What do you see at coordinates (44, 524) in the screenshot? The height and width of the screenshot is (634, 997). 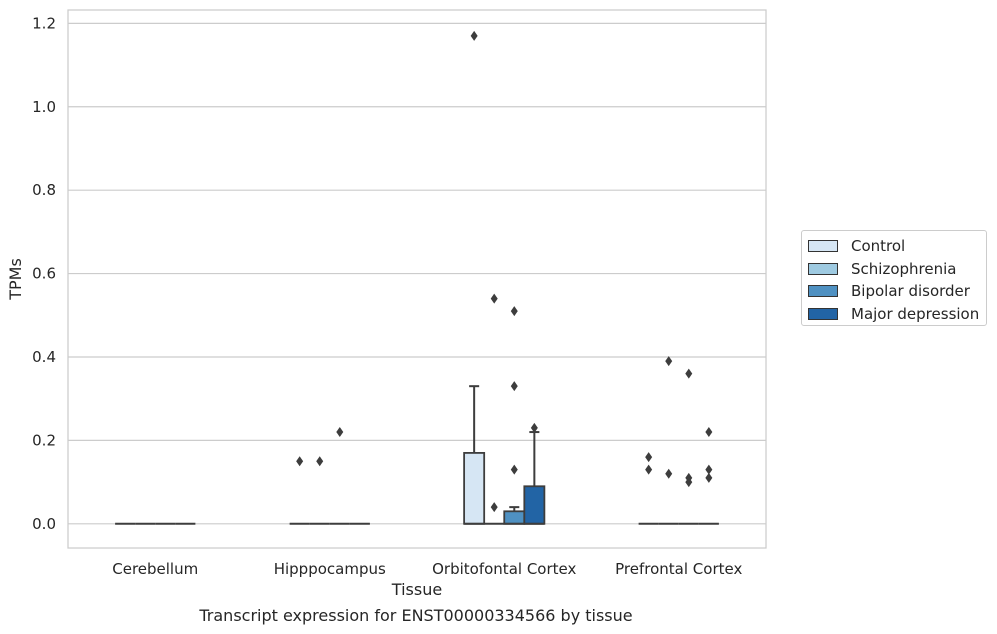 I see `y-tick-label: 0.0` at bounding box center [44, 524].